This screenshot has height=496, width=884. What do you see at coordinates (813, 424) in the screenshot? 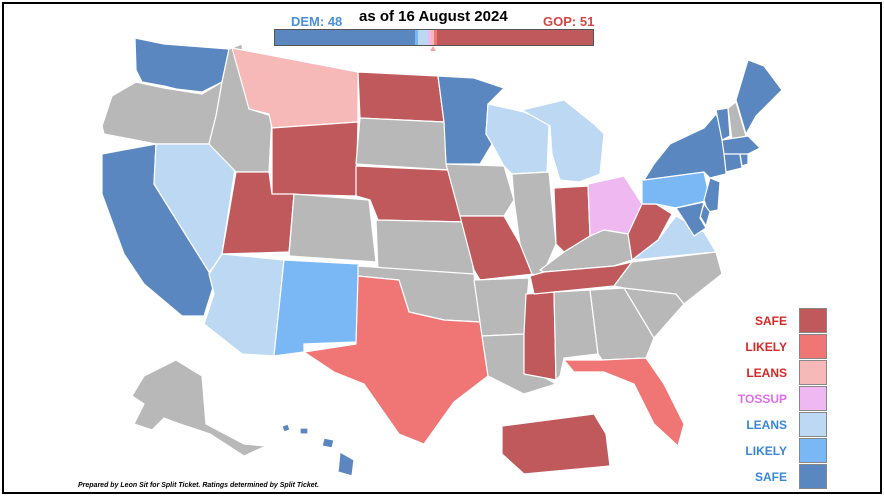
I see `legend-swatch-leans-d` at bounding box center [813, 424].